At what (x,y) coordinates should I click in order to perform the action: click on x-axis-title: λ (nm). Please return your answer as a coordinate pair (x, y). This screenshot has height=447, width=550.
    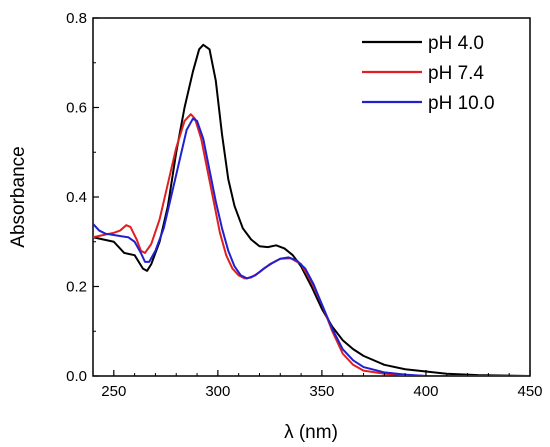
    Looking at the image, I should click on (311, 432).